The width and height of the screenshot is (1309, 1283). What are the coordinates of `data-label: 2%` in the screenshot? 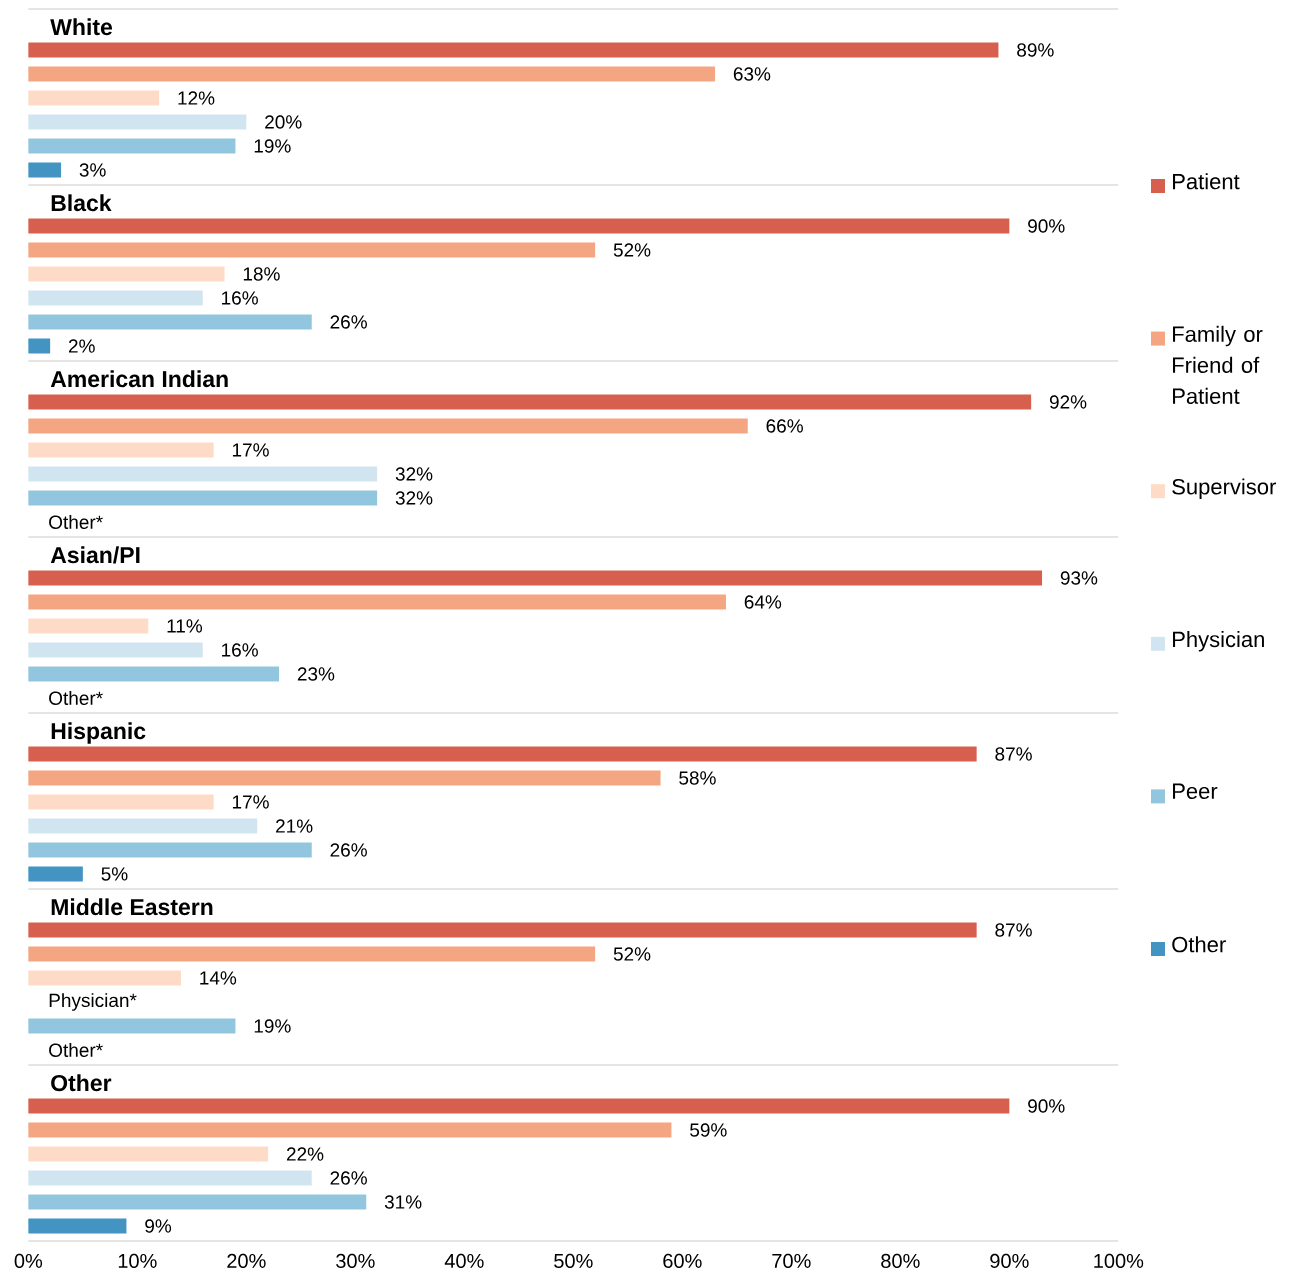 It's located at (81, 346).